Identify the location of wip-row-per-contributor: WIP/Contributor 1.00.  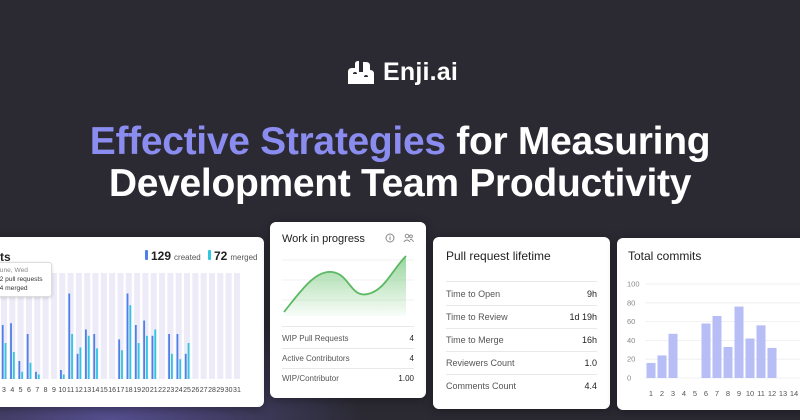
(348, 378).